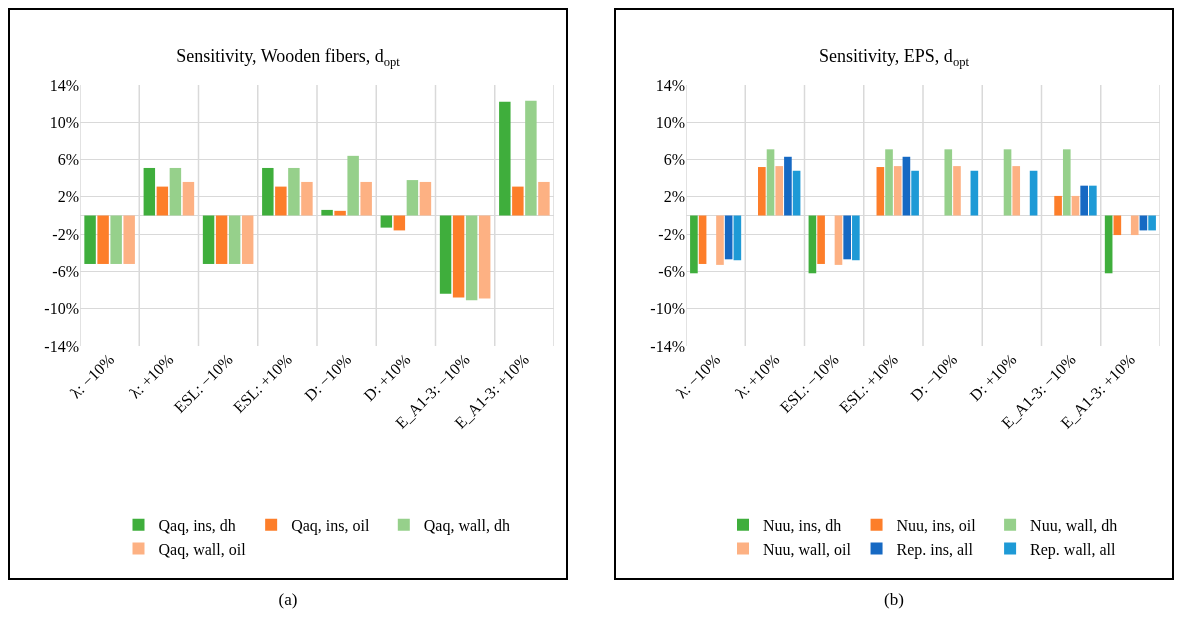 The height and width of the screenshot is (630, 1182). What do you see at coordinates (1073, 549) in the screenshot?
I see `legend-label: Rep. wall, all` at bounding box center [1073, 549].